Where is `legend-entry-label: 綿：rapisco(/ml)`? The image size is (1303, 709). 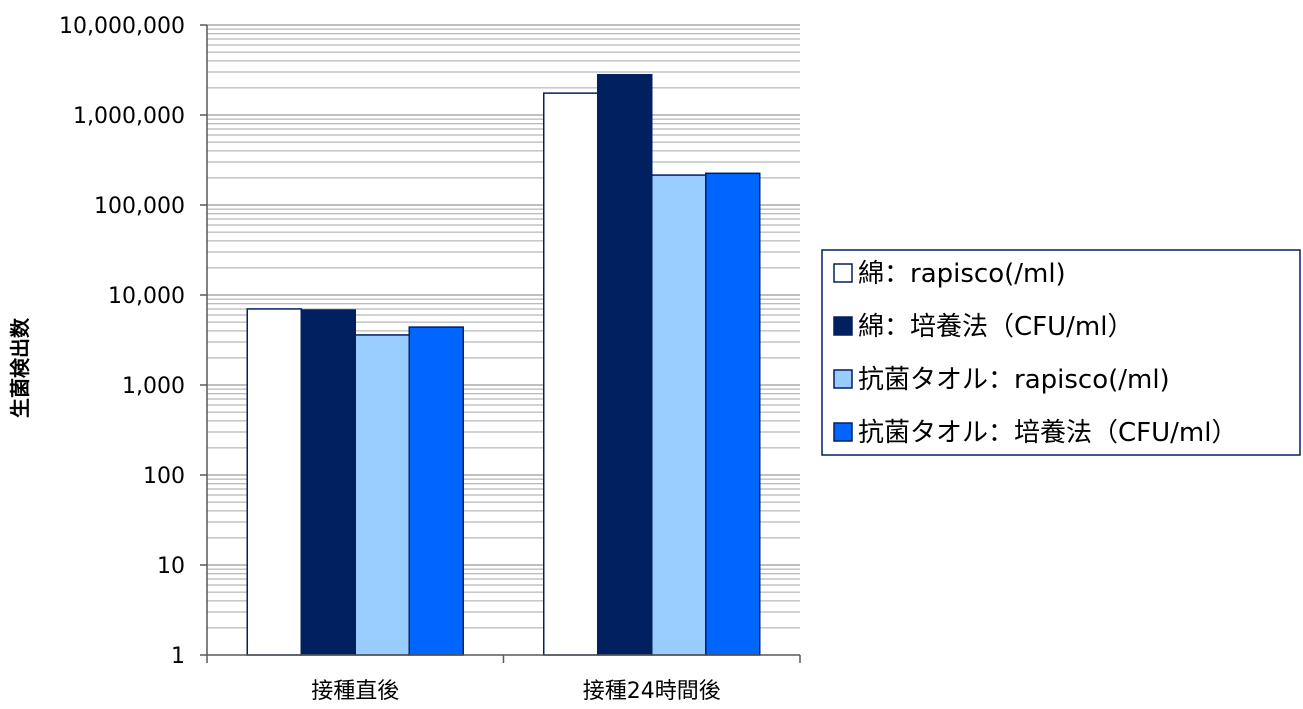 legend-entry-label: 綿：rapisco(/ml) is located at coordinates (962, 274).